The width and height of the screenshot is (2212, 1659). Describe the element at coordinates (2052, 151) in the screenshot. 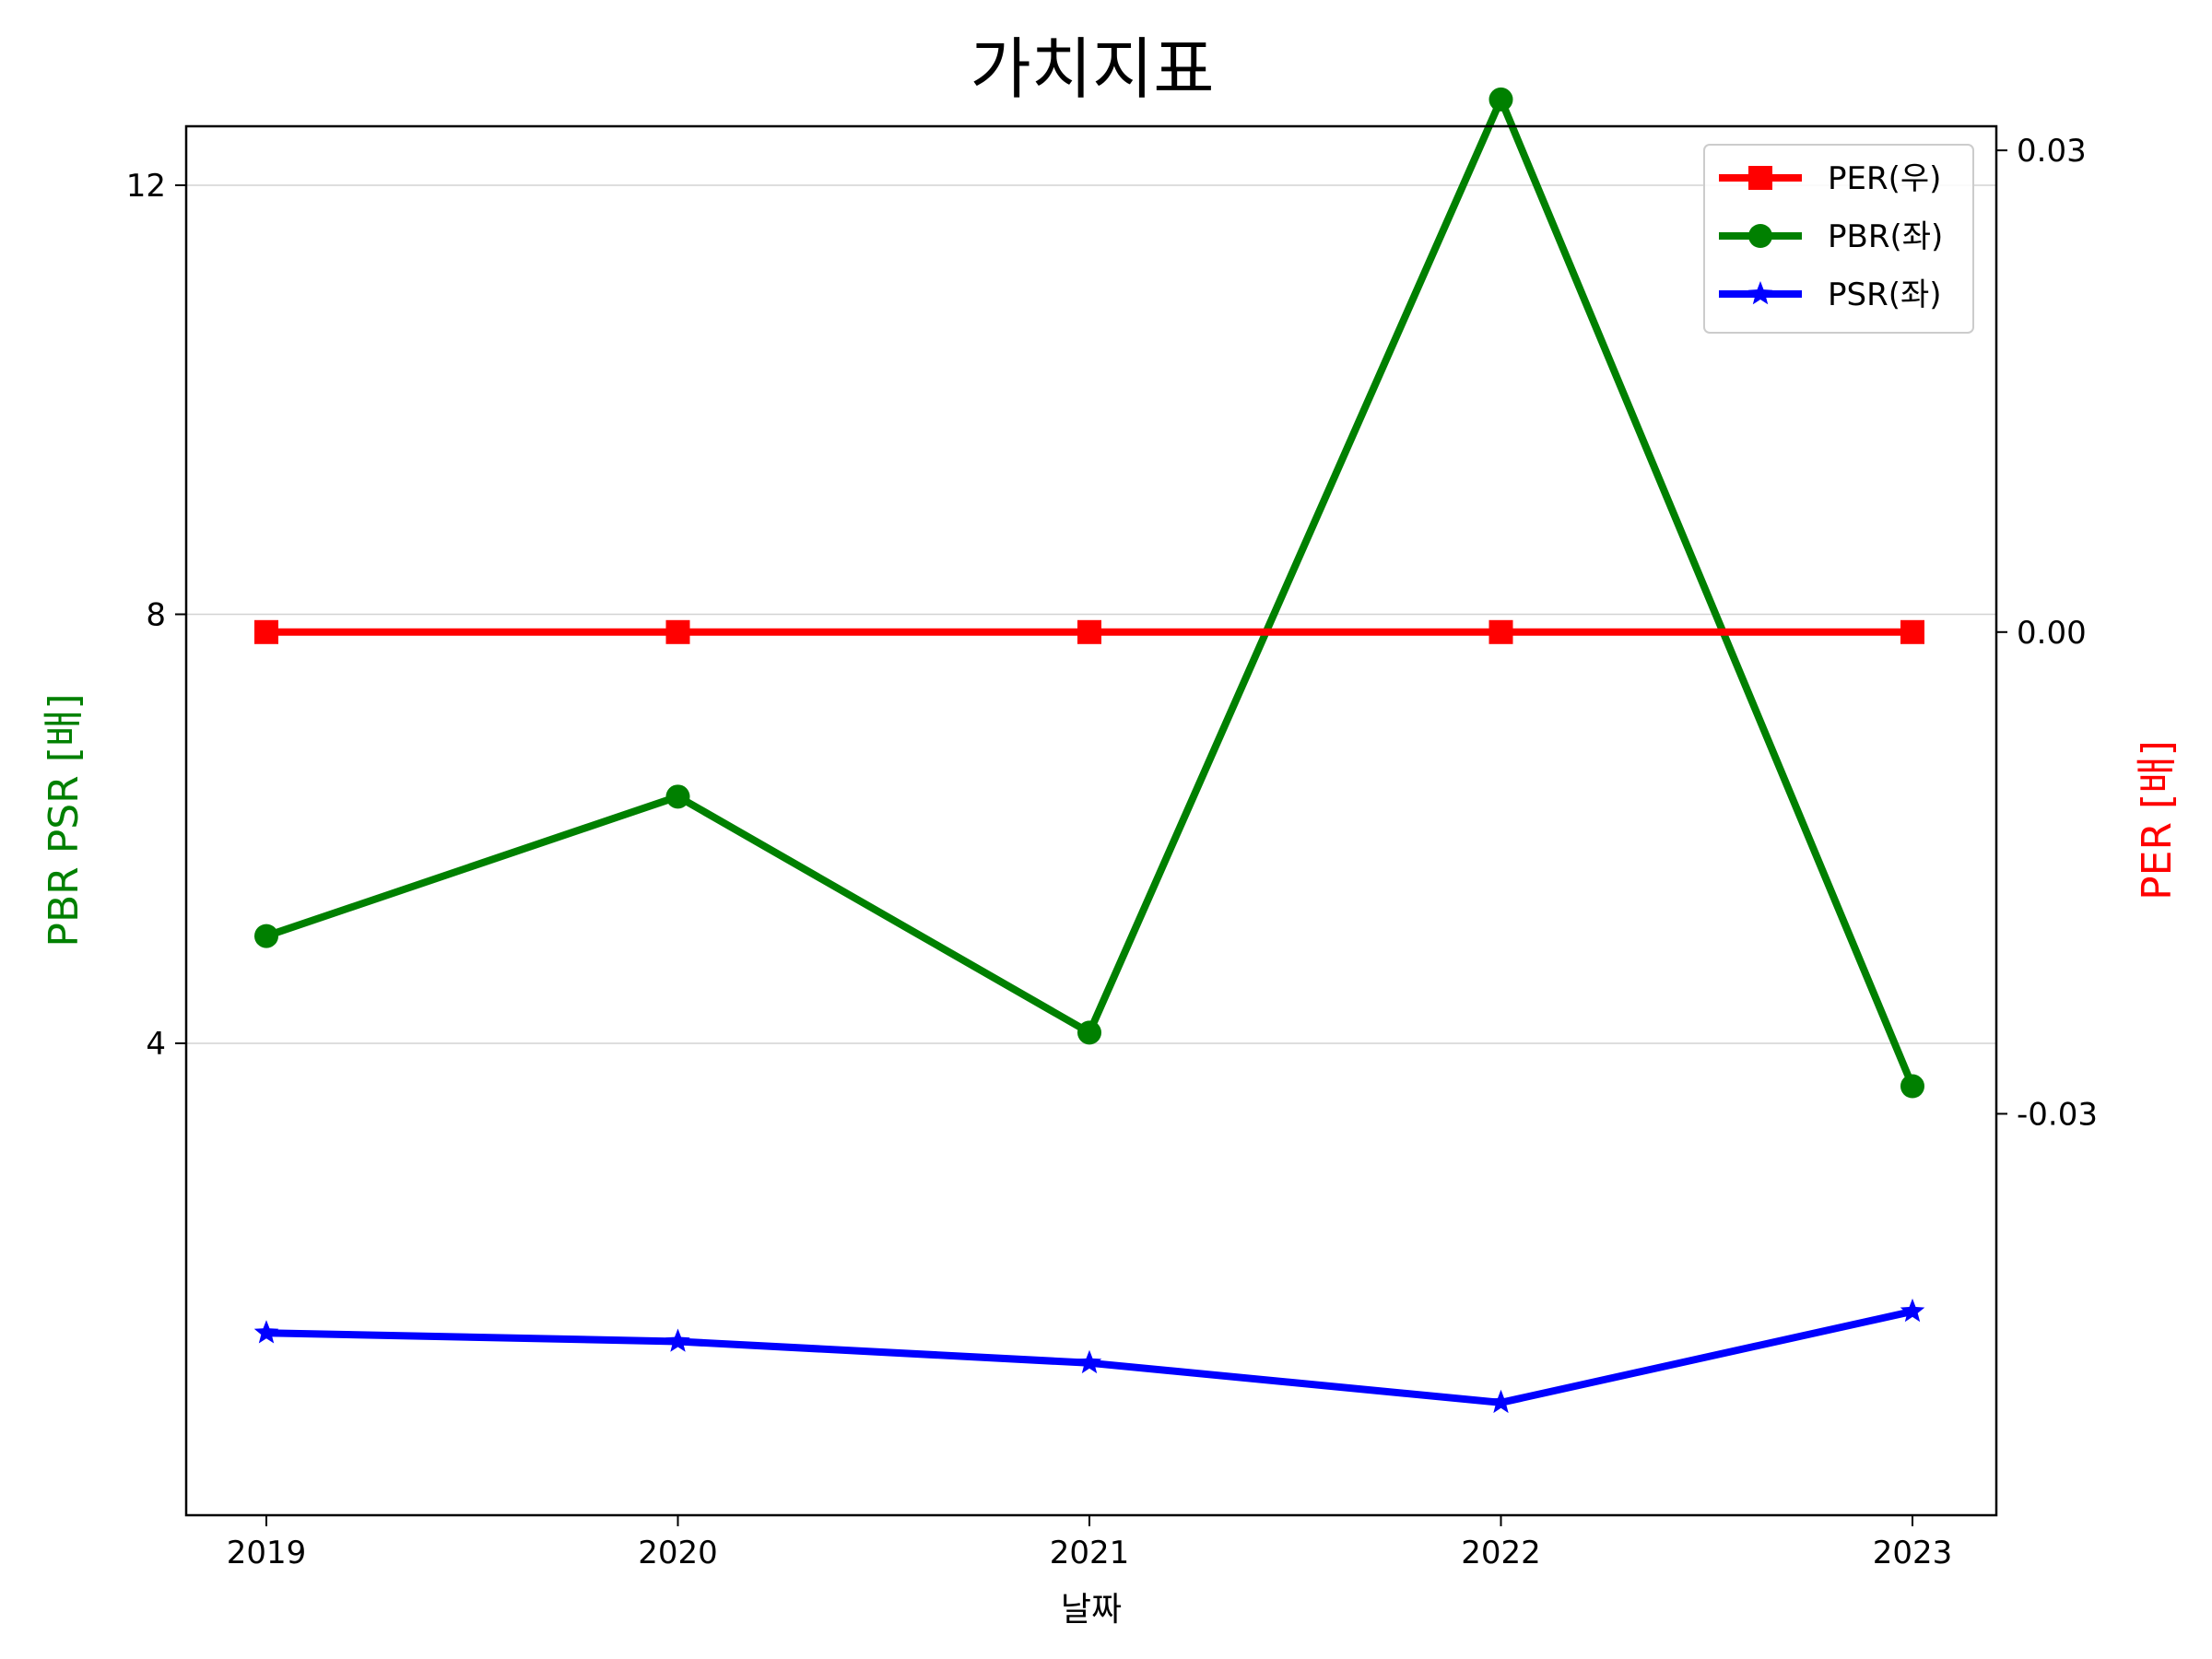

I see `right-y-tick-label: 0.03` at that location.